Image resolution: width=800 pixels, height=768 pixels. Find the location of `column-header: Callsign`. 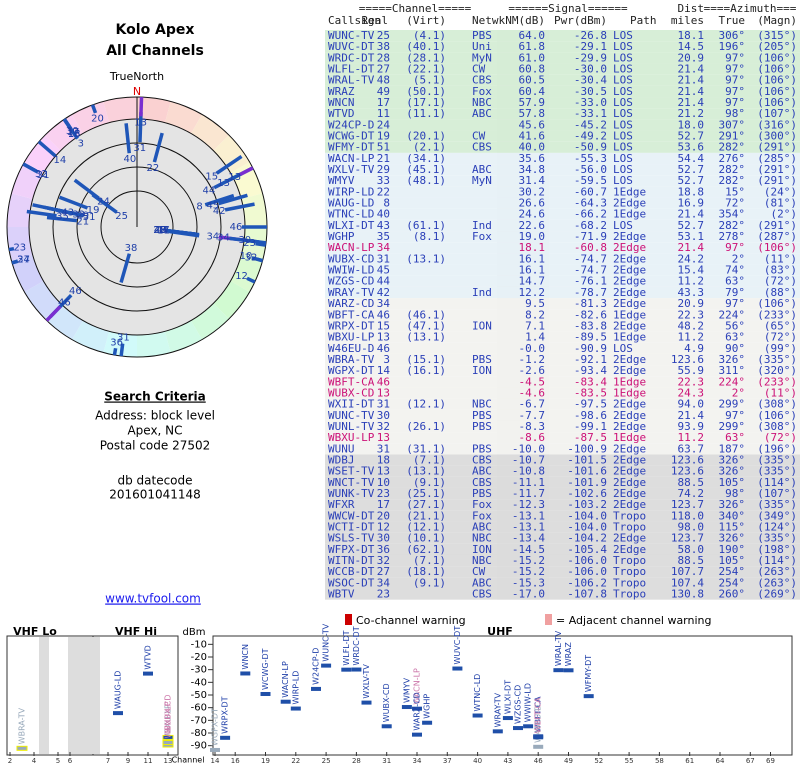

column-header: Callsign is located at coordinates (354, 20).